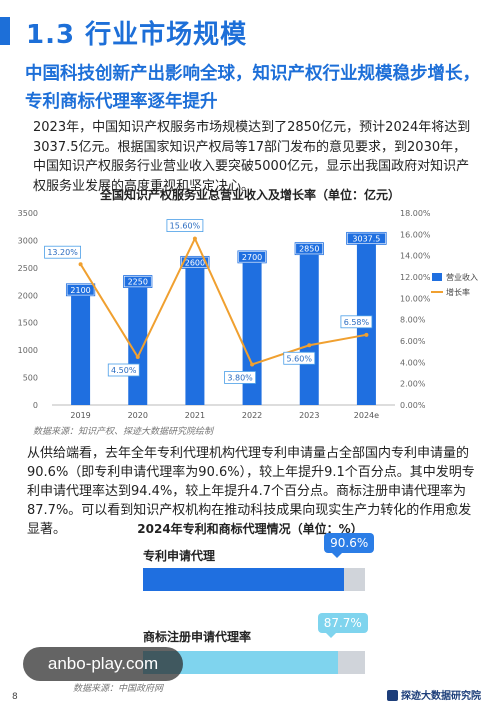  Describe the element at coordinates (462, 277) in the screenshot. I see `legend-revenue-label: 营业收入` at that location.